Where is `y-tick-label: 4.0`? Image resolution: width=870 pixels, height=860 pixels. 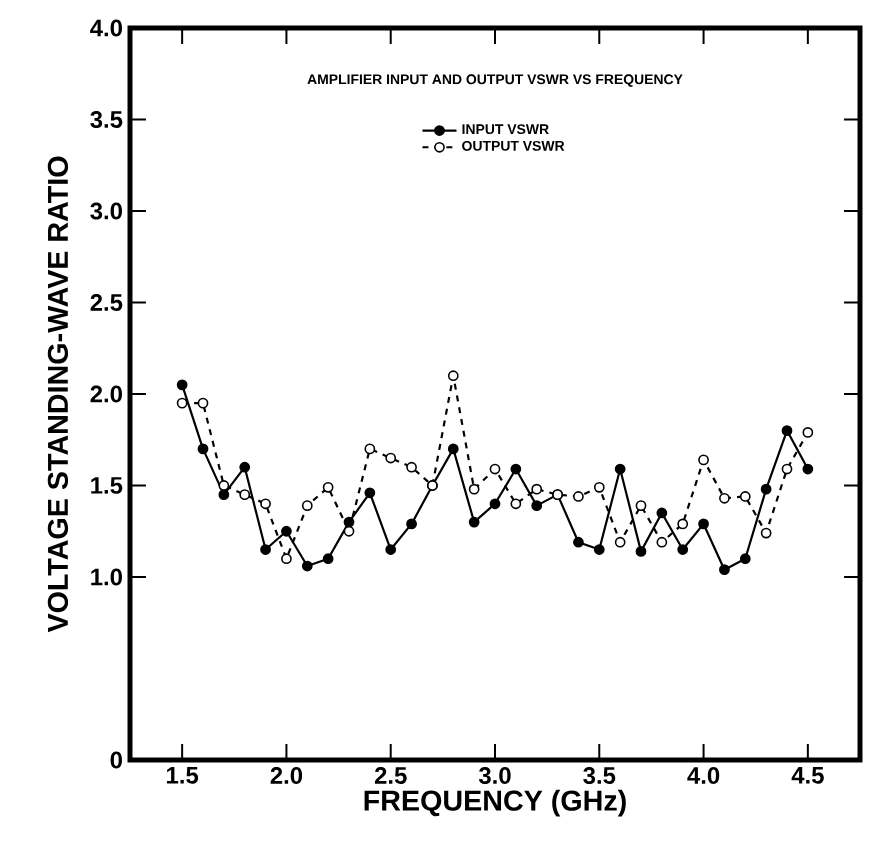 y-tick-label: 4.0 is located at coordinates (106, 28).